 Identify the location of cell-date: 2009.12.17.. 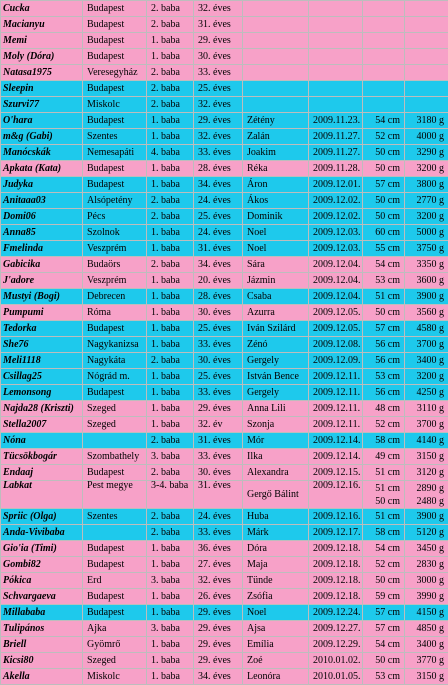
(336, 533).